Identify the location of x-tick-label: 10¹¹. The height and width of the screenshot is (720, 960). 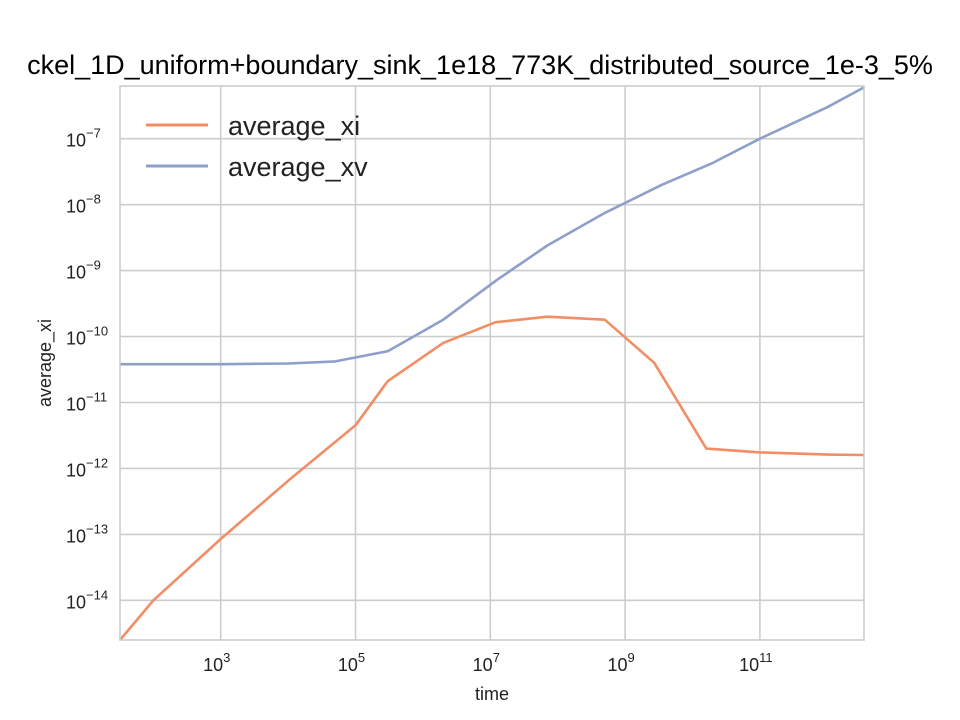
(756, 662).